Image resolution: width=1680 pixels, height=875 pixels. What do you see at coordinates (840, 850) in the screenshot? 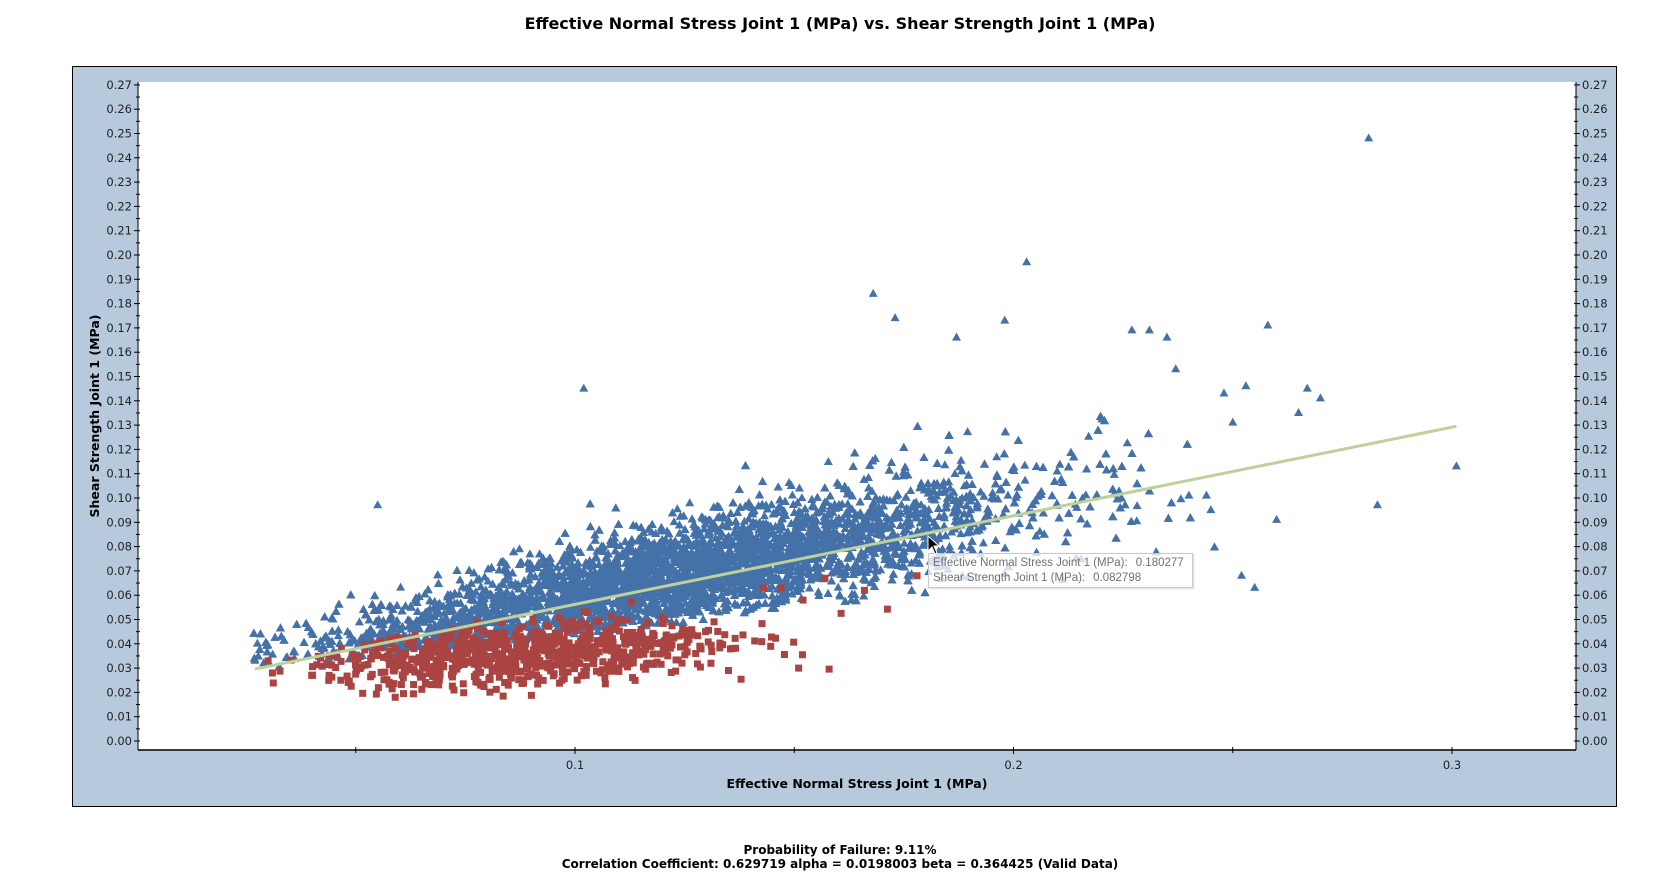
I see `probability-of-failure: Probability of Failure: 9.11%` at bounding box center [840, 850].